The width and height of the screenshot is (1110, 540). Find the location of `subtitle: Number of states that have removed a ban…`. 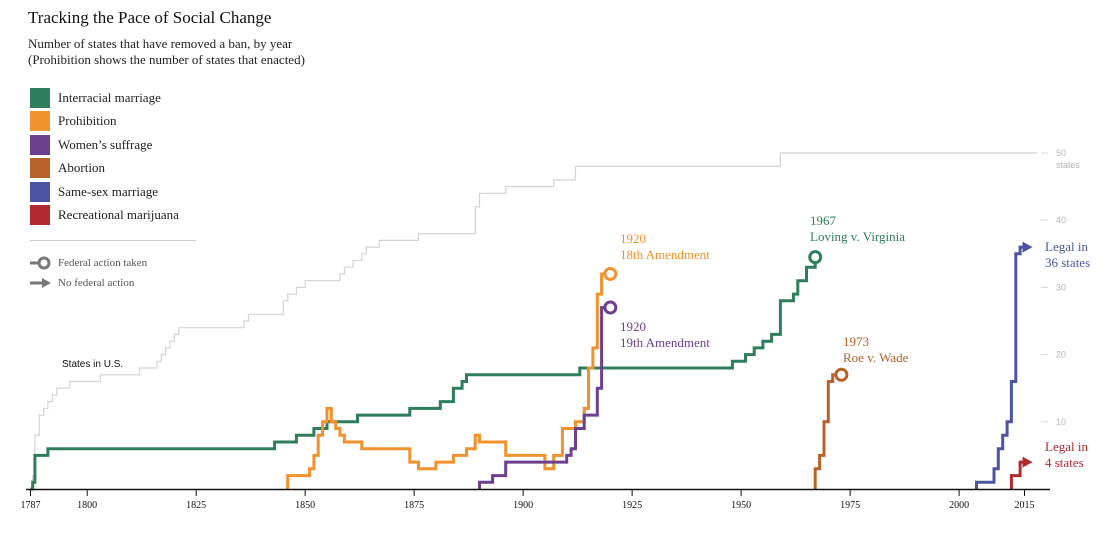

subtitle: Number of states that have removed a ban… is located at coordinates (166, 52).